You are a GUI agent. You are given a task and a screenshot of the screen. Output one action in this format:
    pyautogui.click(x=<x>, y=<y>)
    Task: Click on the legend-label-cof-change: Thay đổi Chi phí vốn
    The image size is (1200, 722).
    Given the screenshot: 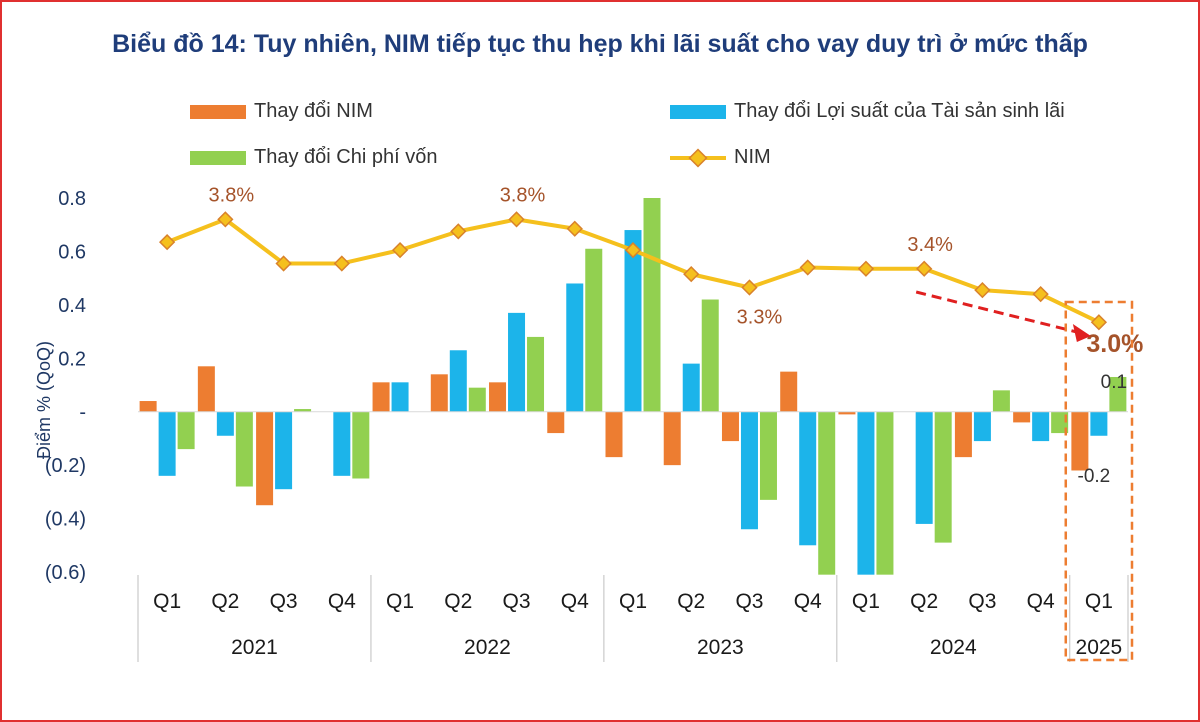 What is the action you would take?
    pyautogui.click(x=346, y=157)
    